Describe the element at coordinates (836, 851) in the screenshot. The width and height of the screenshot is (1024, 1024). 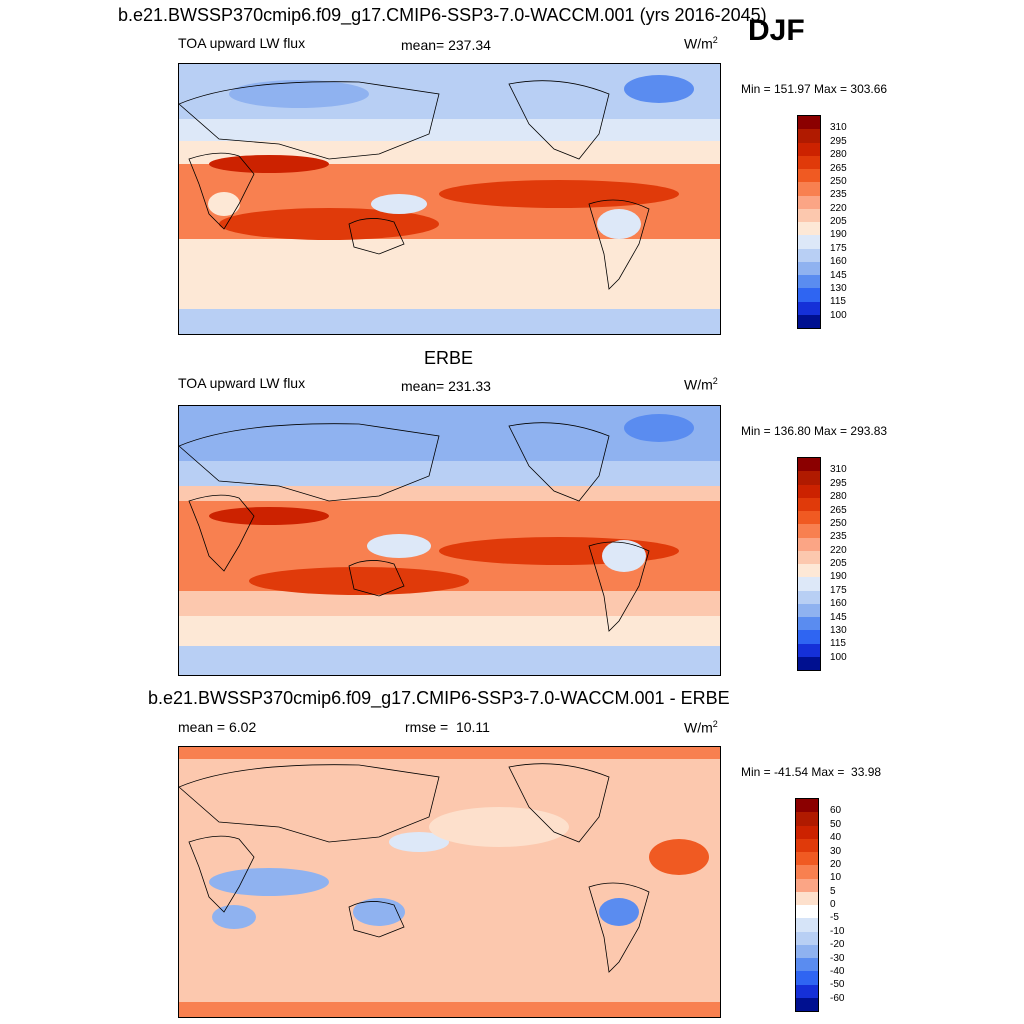
I see `colorbar-tick-label: 30` at that location.